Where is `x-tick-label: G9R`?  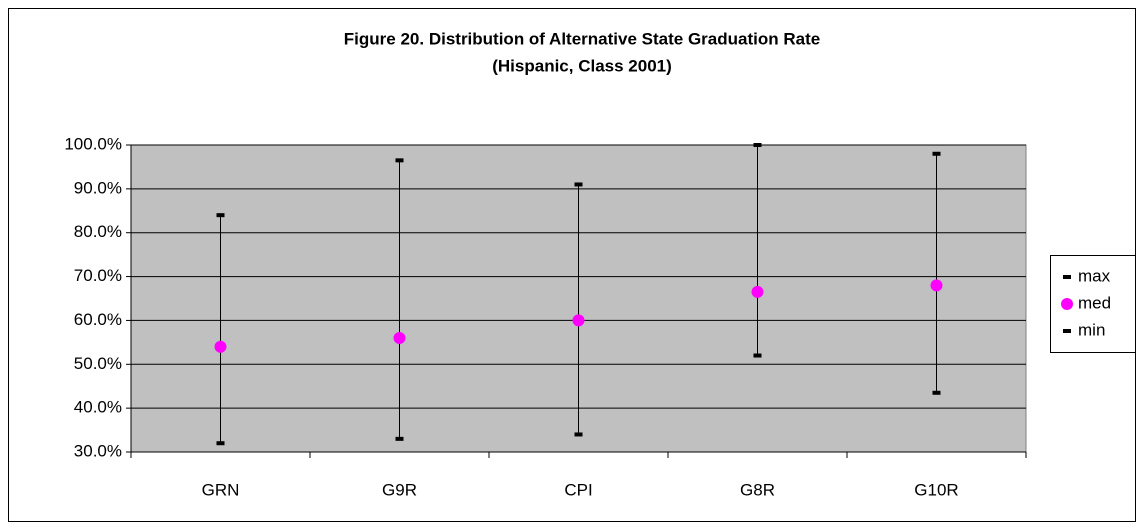 x-tick-label: G9R is located at coordinates (399, 489).